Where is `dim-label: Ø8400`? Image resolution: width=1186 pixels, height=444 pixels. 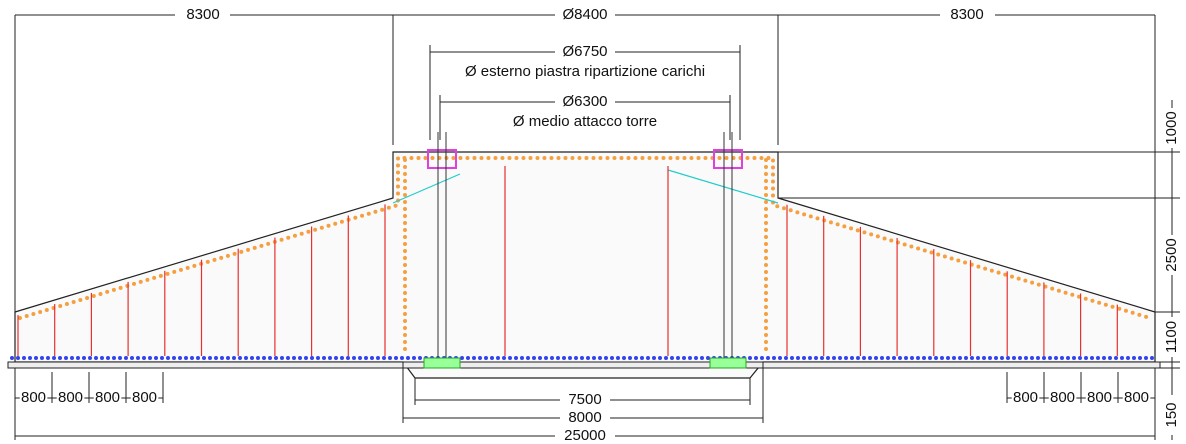
dim-label: Ø8400 is located at coordinates (584, 14).